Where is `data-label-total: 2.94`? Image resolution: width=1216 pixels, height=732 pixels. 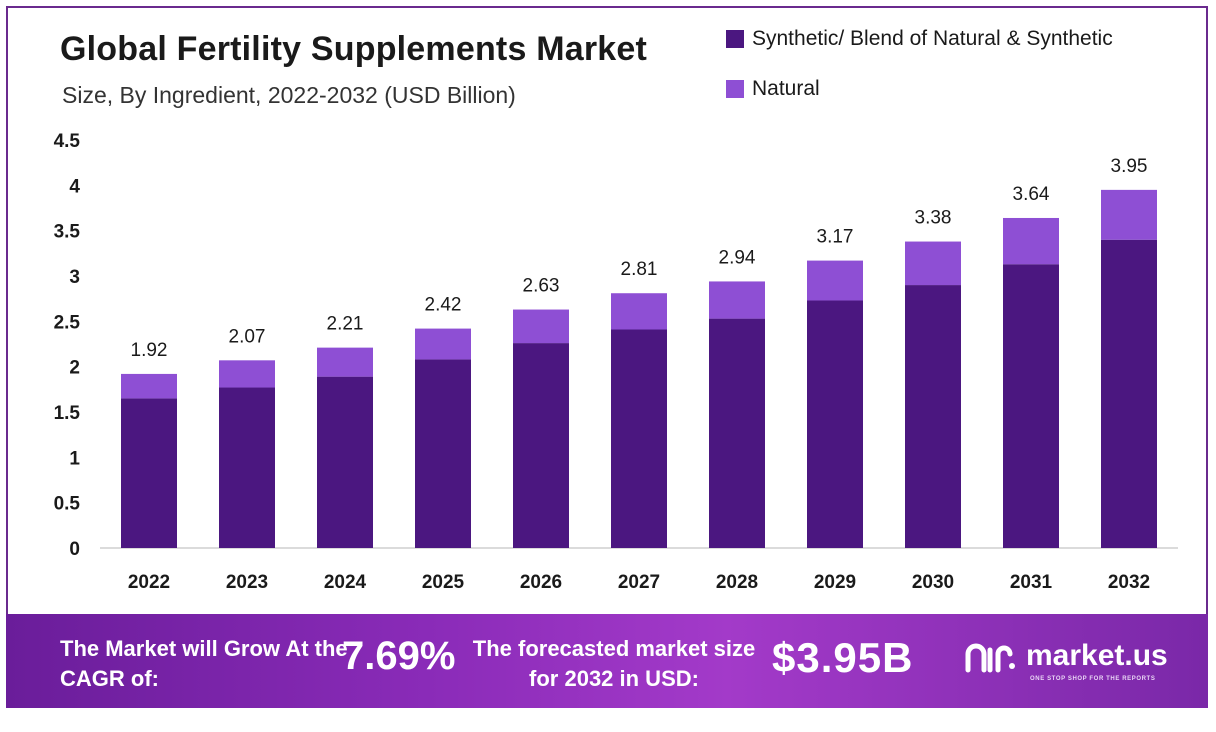
data-label-total: 2.94 is located at coordinates (737, 257).